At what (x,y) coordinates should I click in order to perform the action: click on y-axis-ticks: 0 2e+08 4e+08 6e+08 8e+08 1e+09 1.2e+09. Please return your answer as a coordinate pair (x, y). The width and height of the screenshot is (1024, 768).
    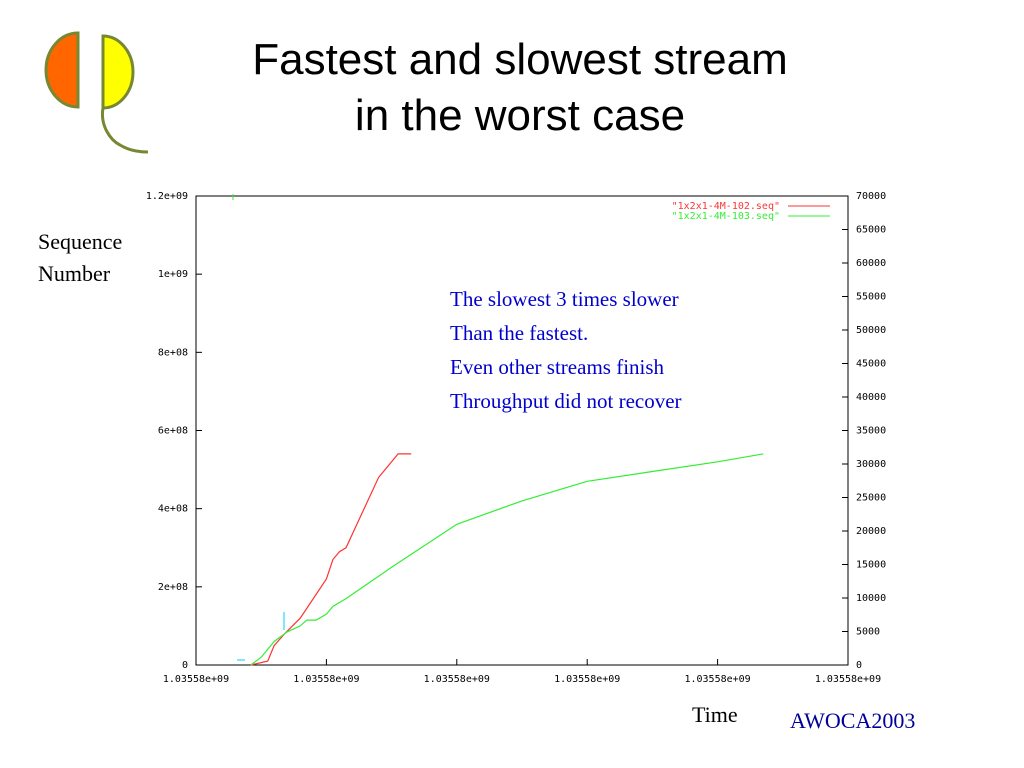
    Looking at the image, I should click on (174, 431).